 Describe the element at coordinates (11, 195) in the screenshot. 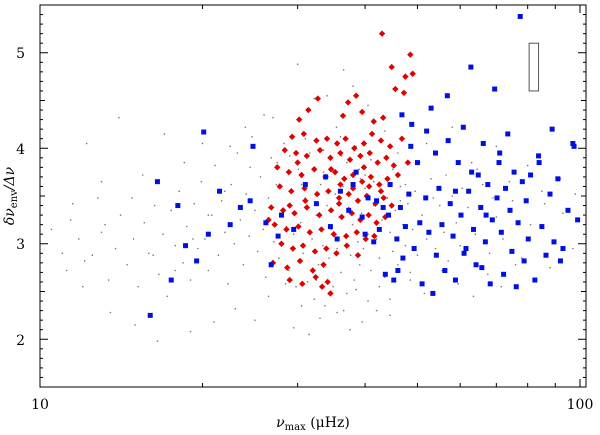

I see `y-axis-title: δνenv/Δν` at that location.